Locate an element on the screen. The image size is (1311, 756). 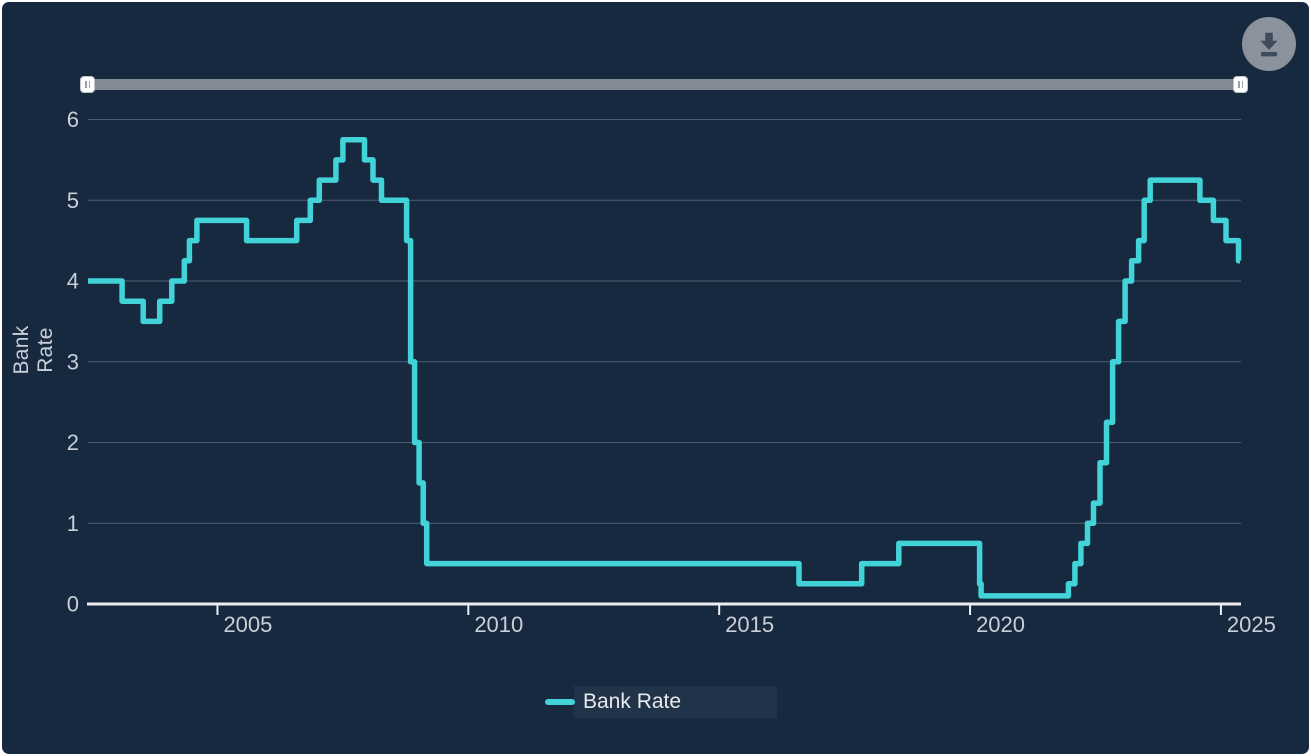
range-slider-right-handle is located at coordinates (1240, 84).